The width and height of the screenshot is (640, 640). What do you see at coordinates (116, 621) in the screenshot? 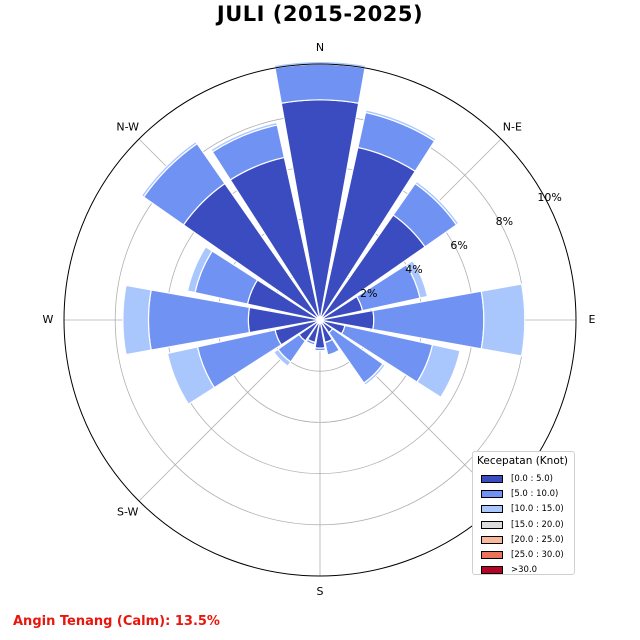
I see `calm-note: Angin Tenang (Calm): 13.5%` at bounding box center [116, 621].